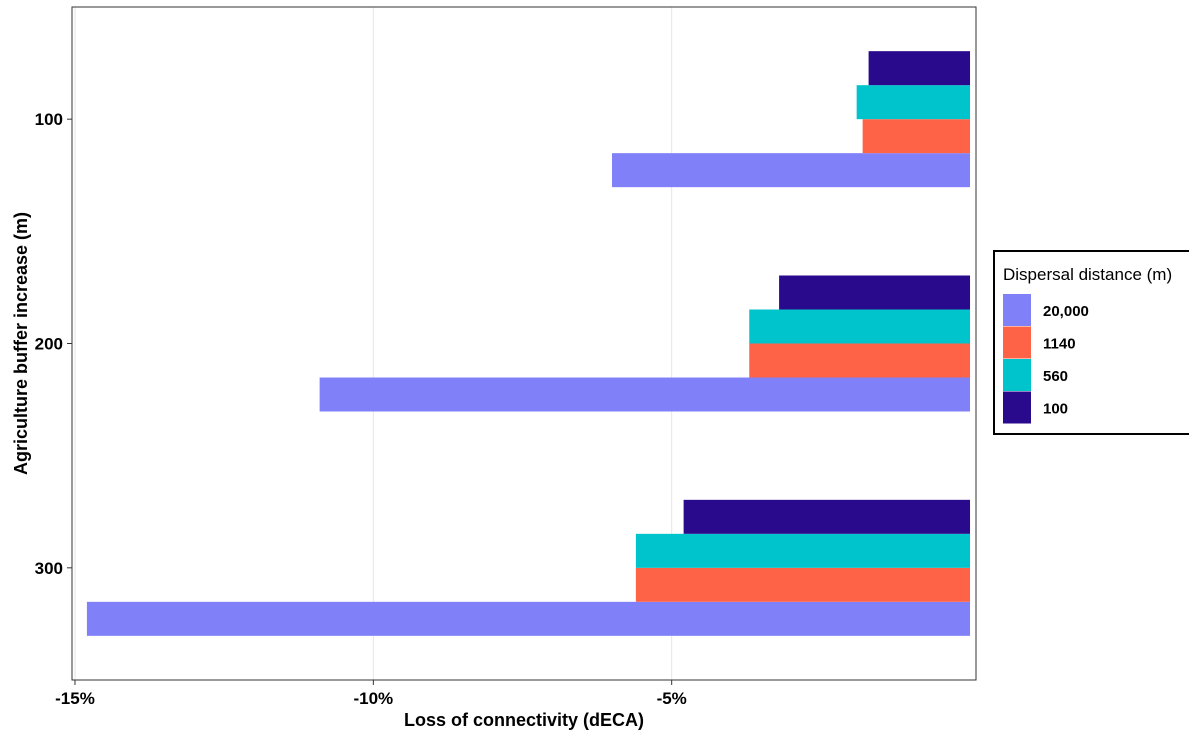  What do you see at coordinates (524, 720) in the screenshot?
I see `x-axis-title: Loss of connectivity (dECA)` at bounding box center [524, 720].